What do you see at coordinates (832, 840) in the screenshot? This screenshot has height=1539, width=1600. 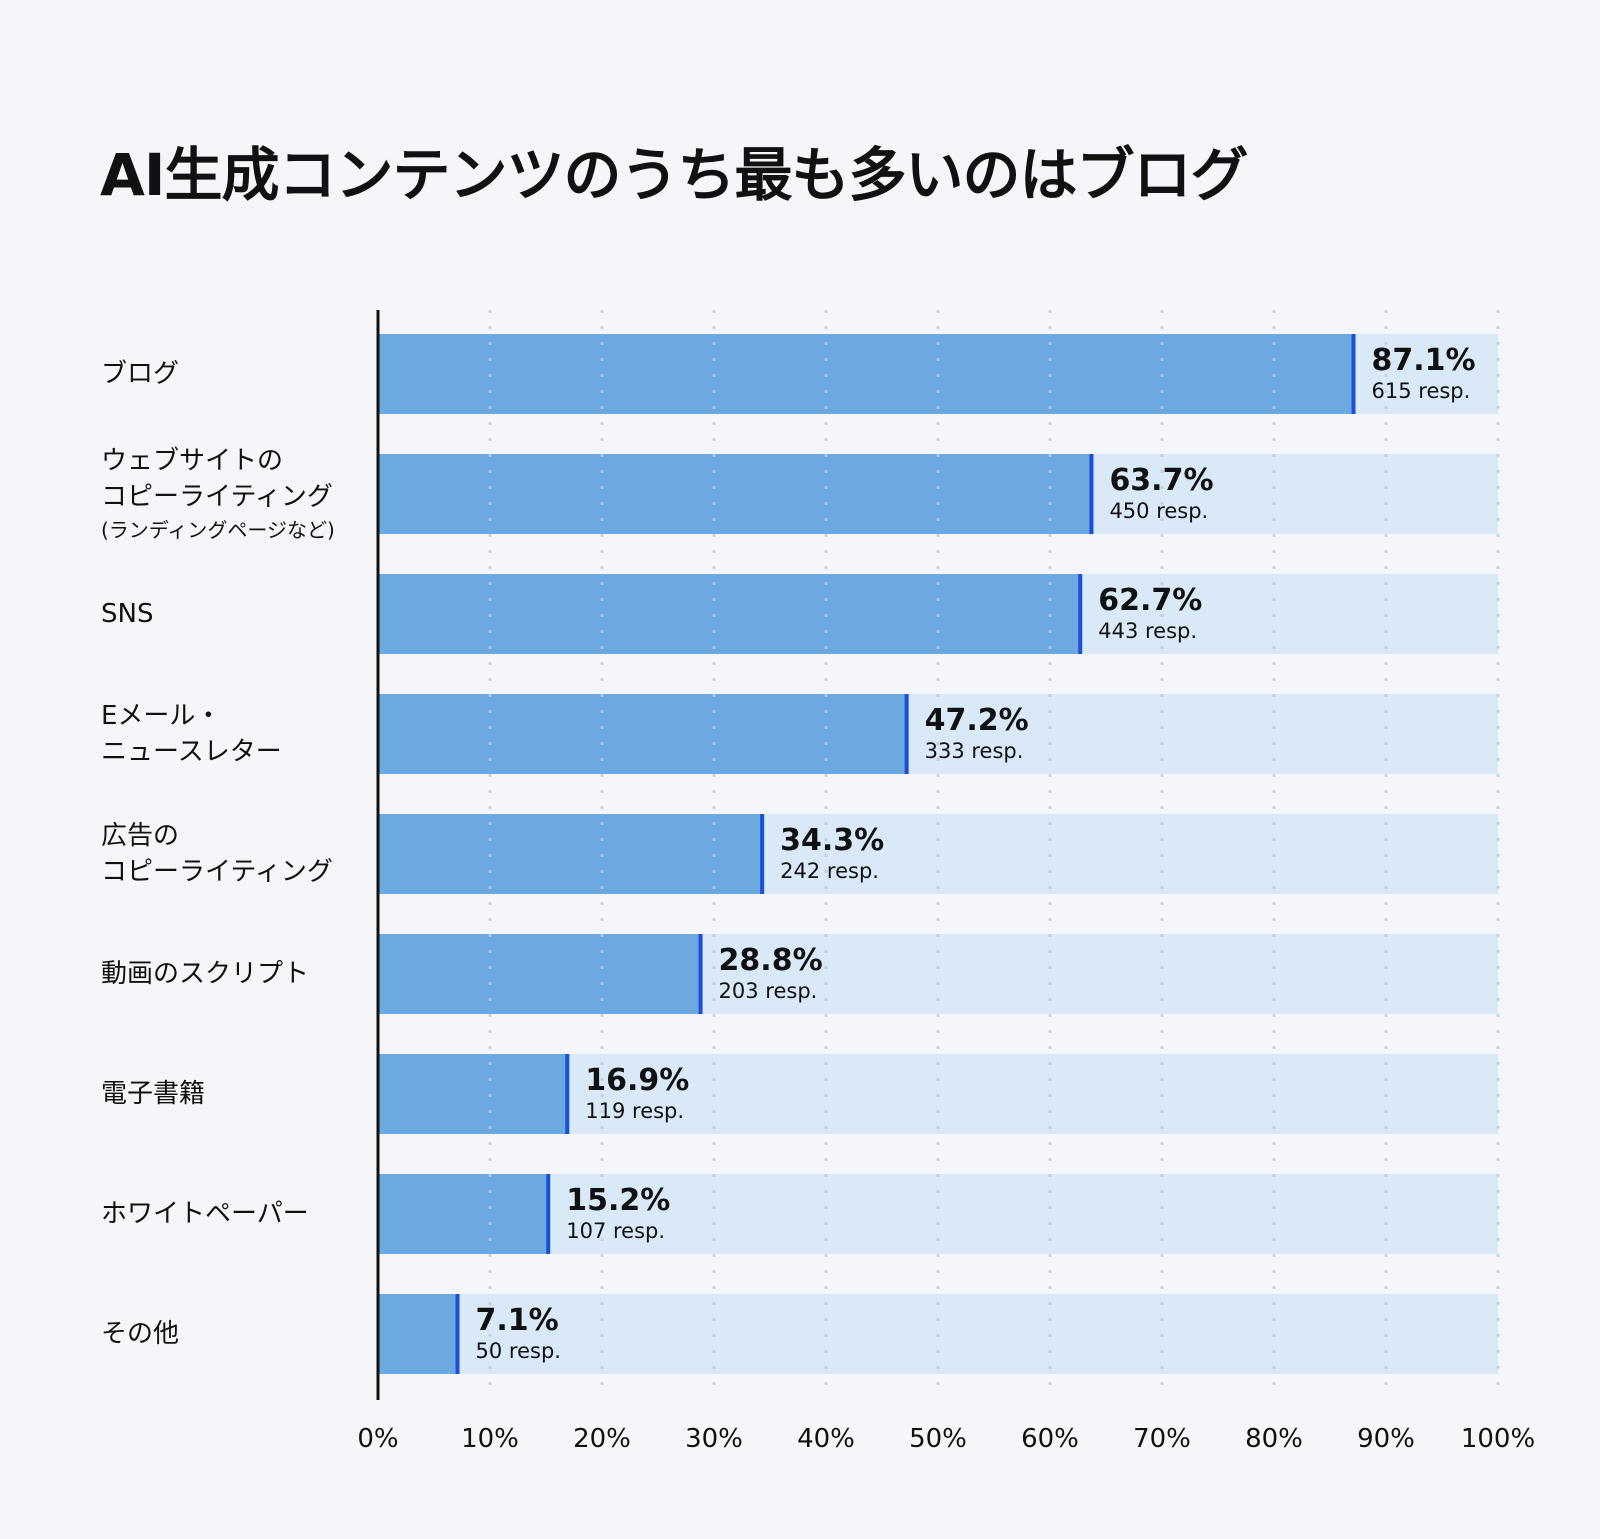 I see `value-percent: 34.3%` at bounding box center [832, 840].